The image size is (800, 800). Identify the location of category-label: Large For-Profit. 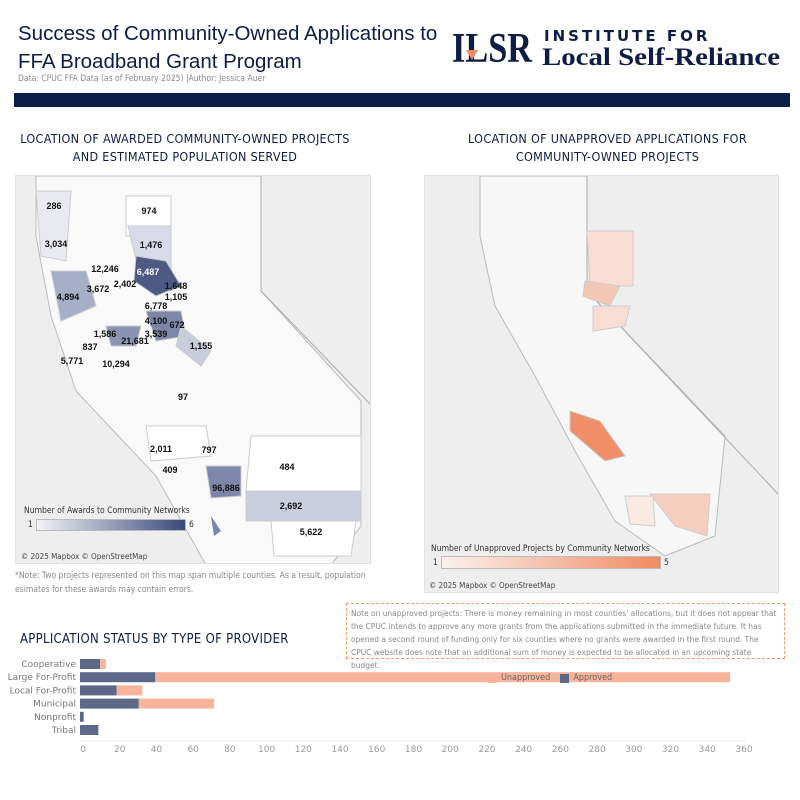
(42, 678).